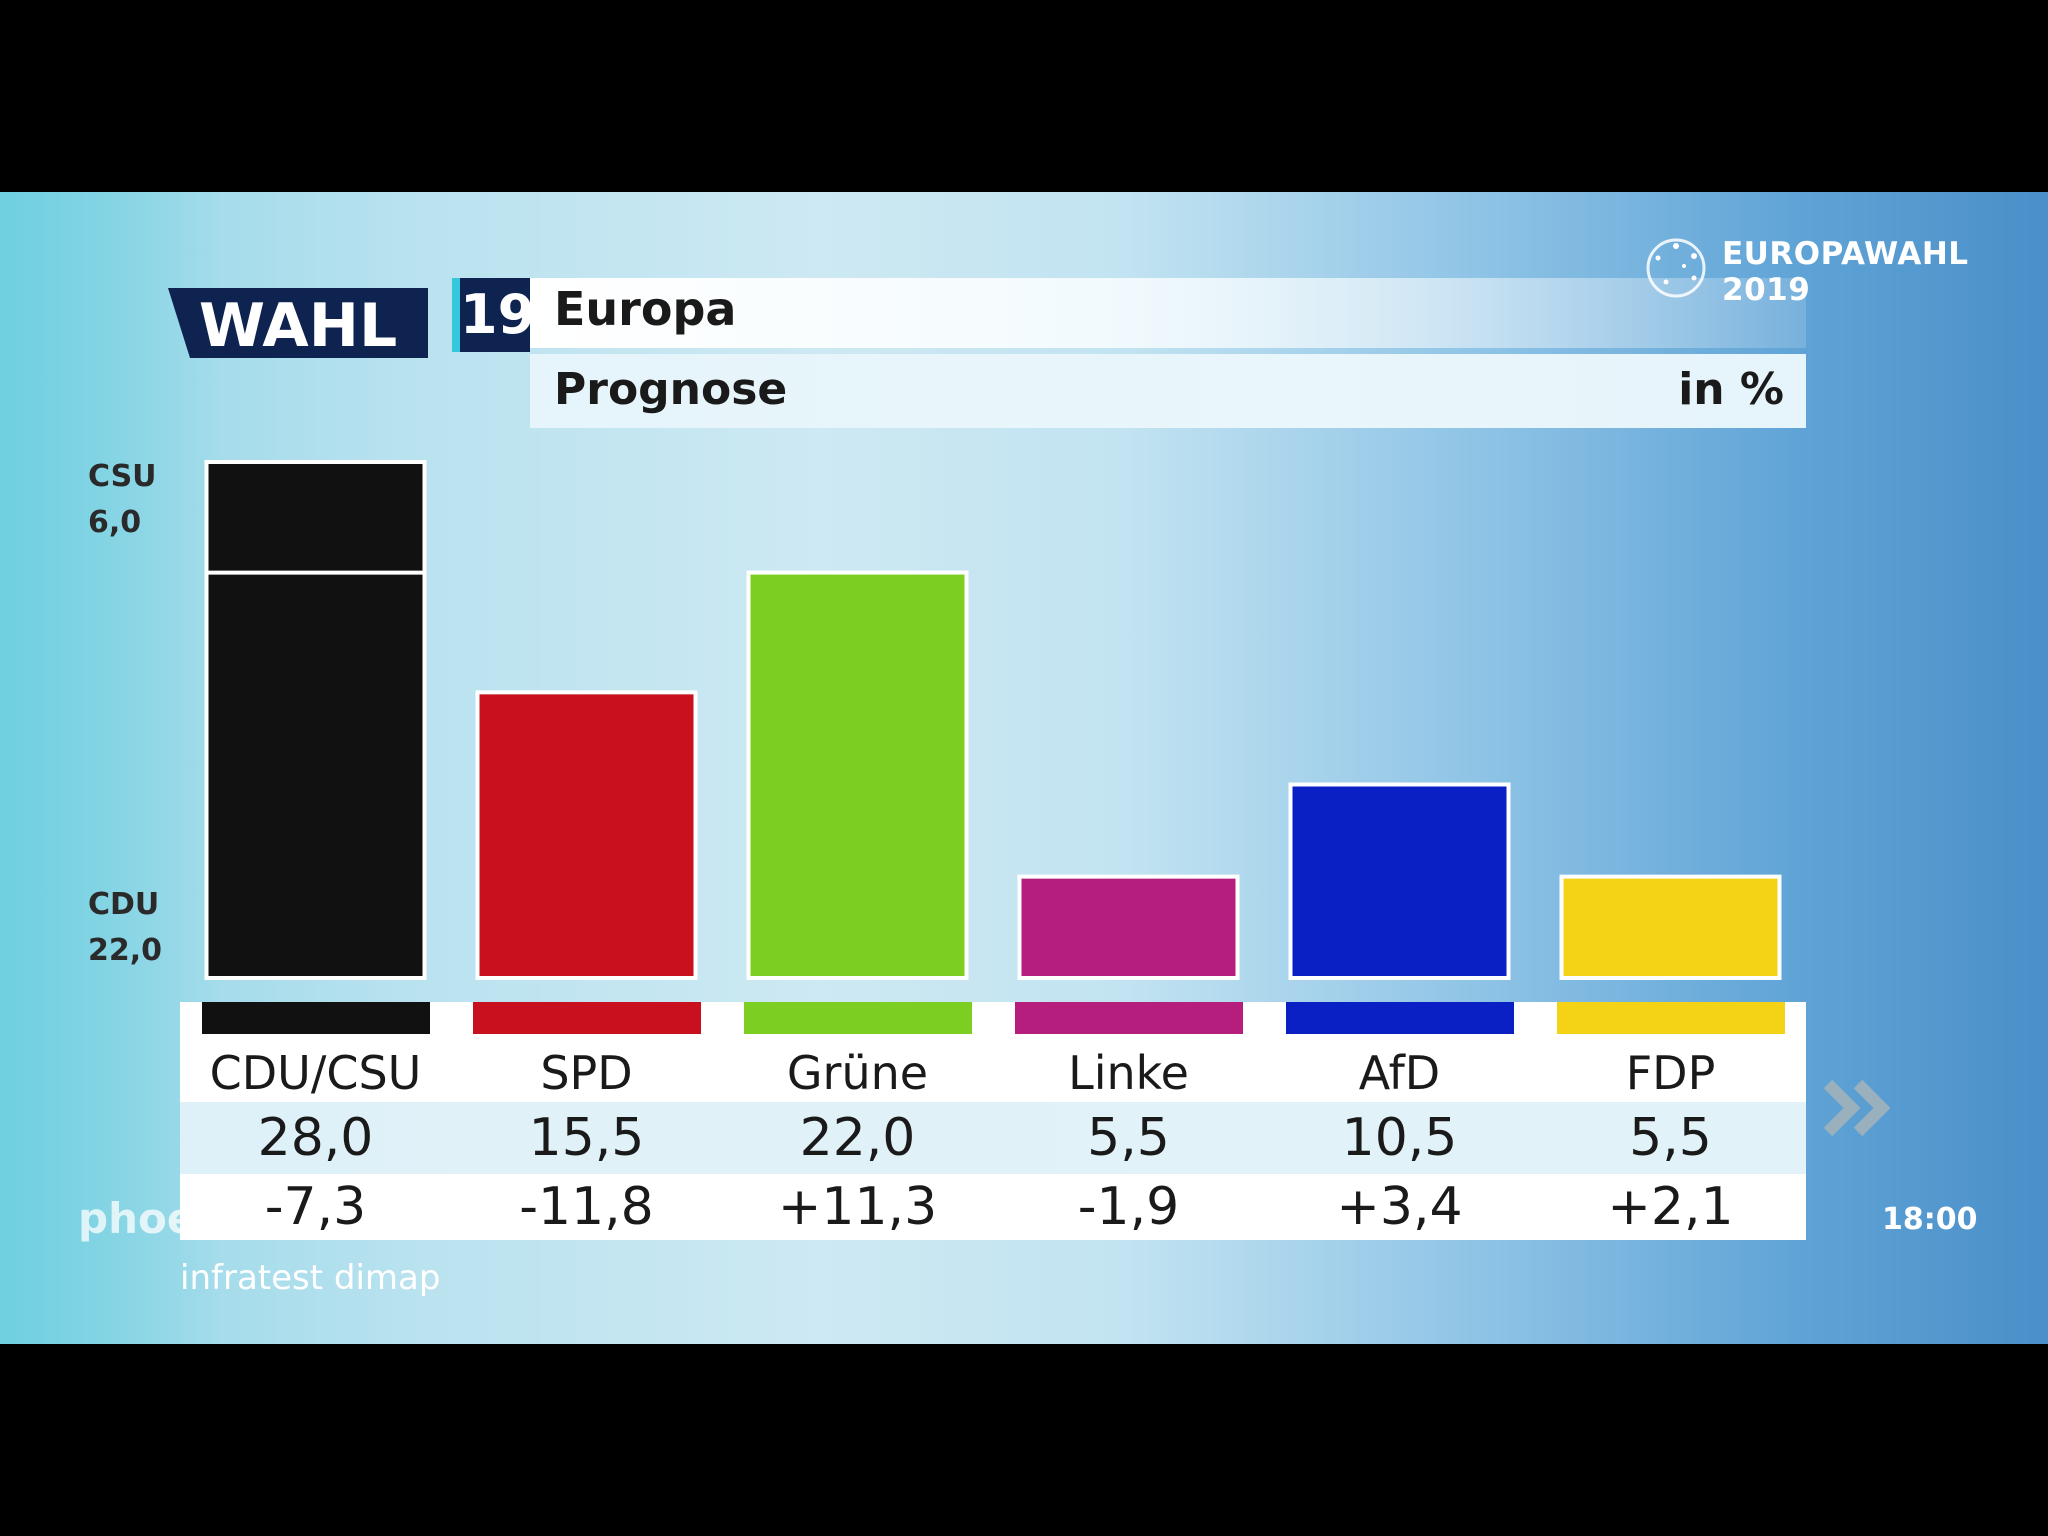 This screenshot has width=2048, height=1536. I want to click on cdu-value: 22,0, so click(125, 950).